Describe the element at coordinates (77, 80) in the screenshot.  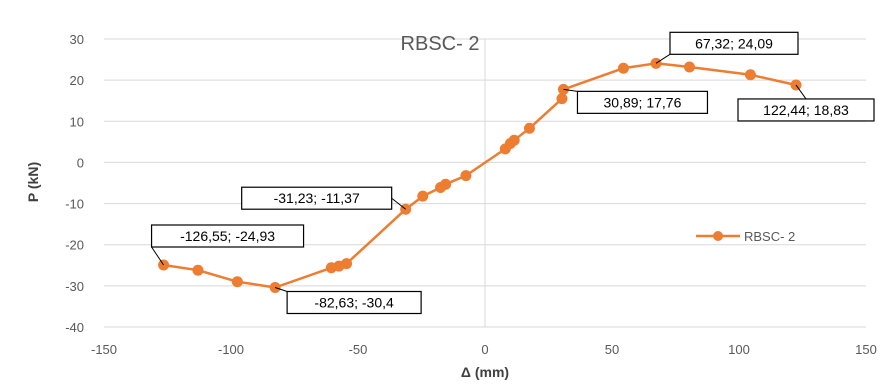
I see `y-tick-label: 20` at that location.